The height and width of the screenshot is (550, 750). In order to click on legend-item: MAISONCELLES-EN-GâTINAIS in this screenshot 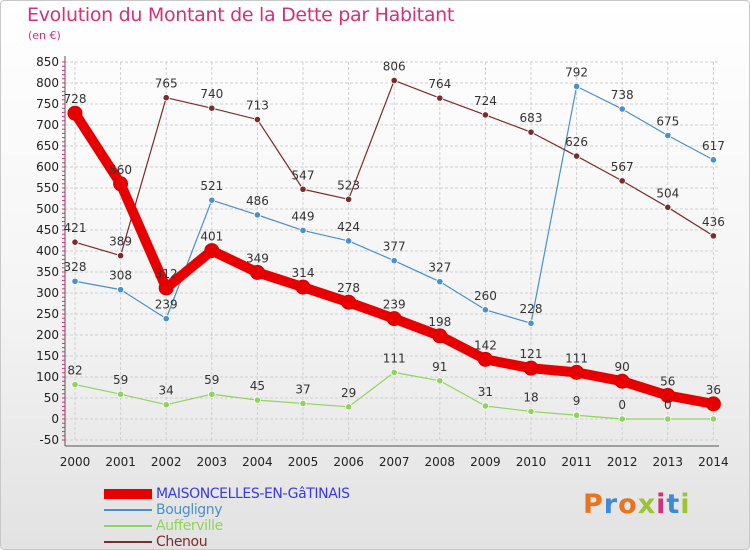, I will do `click(227, 494)`.